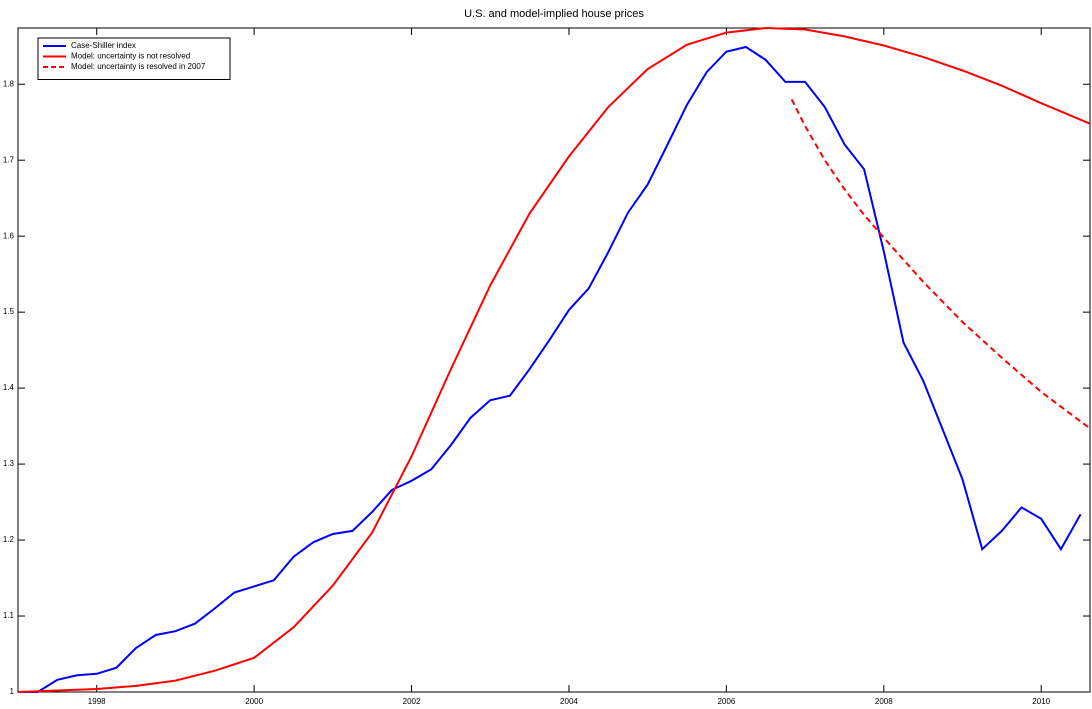 The height and width of the screenshot is (709, 1092). Describe the element at coordinates (9, 615) in the screenshot. I see `y-tick-label: 1.1` at that location.